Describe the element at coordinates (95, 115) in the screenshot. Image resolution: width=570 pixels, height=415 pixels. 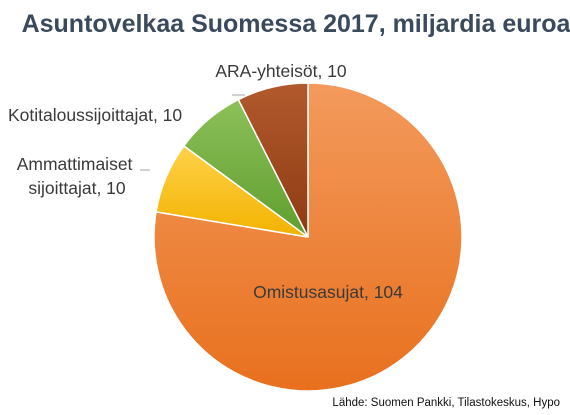
I see `label-kotitaloussijoittajat: Kotitaloussijoittajat, 10` at that location.